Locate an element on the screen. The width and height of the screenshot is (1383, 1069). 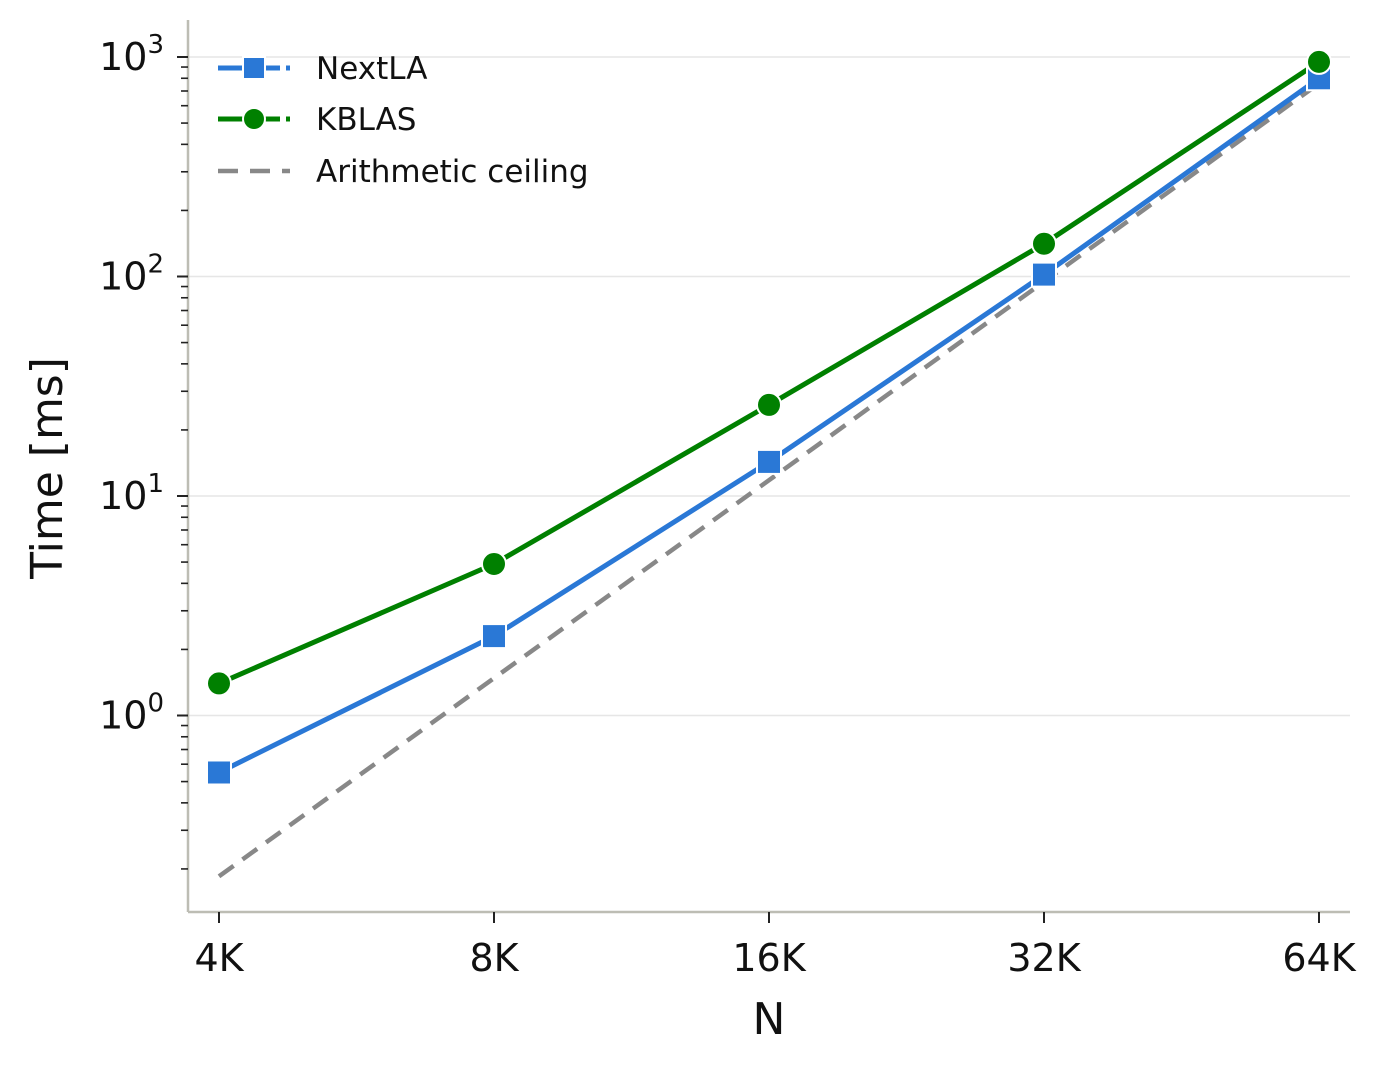
y-tick-label: 101 is located at coordinates (131, 493).